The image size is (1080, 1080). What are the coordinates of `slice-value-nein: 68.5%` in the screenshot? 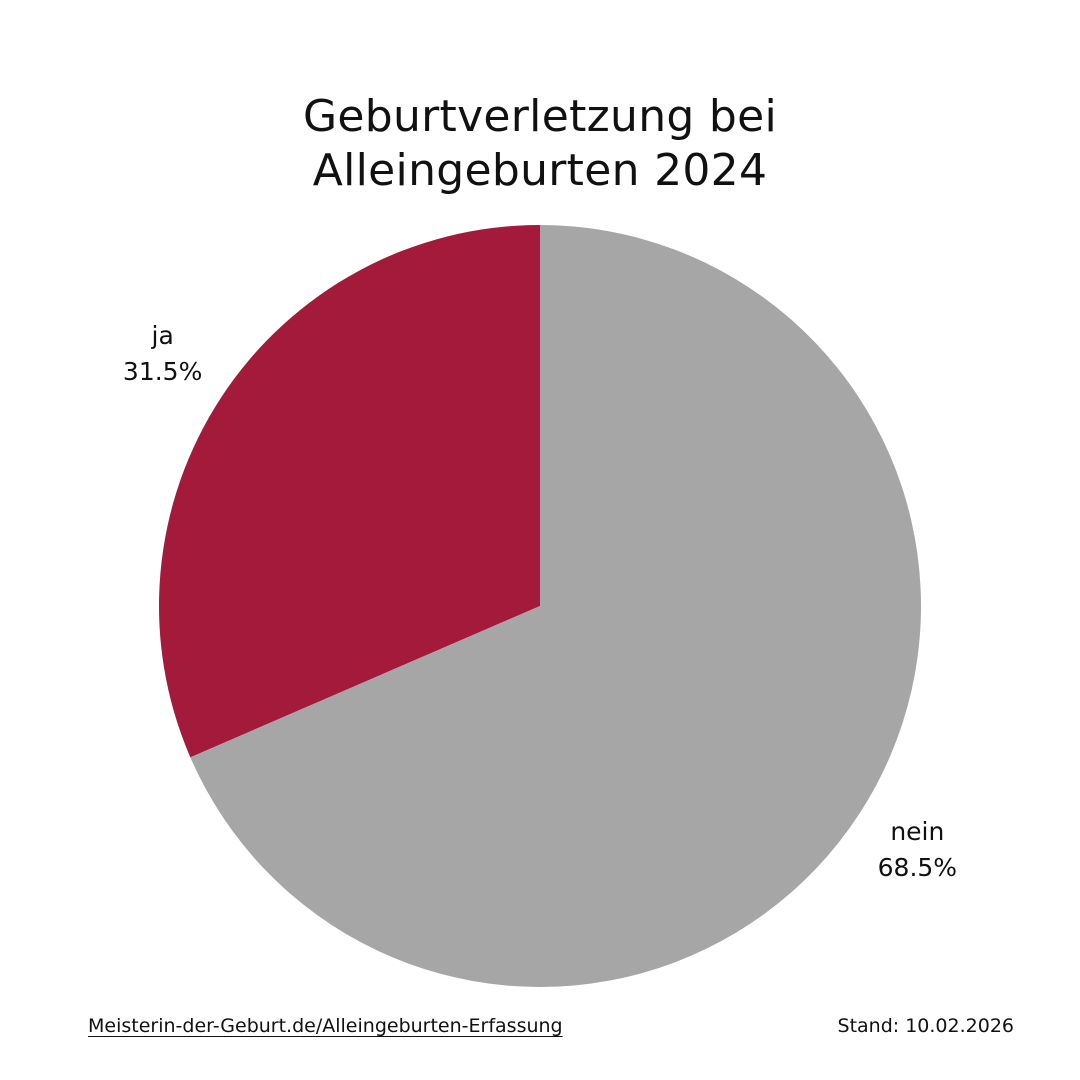 It's located at (917, 867).